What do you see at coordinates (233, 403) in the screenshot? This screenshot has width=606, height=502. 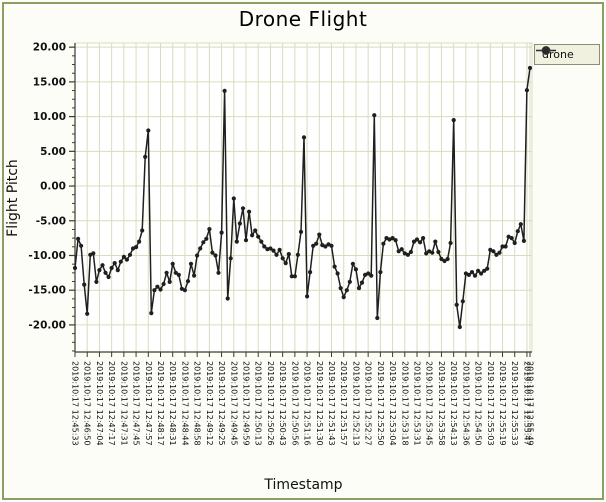 I see `x-tick-label: 2019:10:17 12:49:45` at bounding box center [233, 403].